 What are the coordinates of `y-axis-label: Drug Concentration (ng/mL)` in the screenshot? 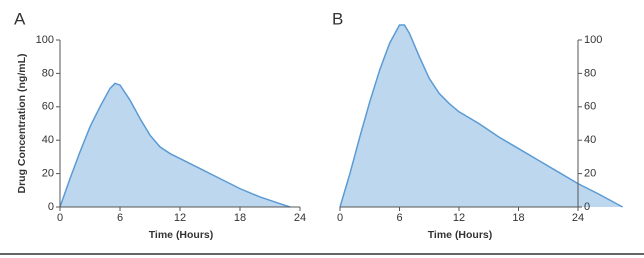 It's located at (22, 124).